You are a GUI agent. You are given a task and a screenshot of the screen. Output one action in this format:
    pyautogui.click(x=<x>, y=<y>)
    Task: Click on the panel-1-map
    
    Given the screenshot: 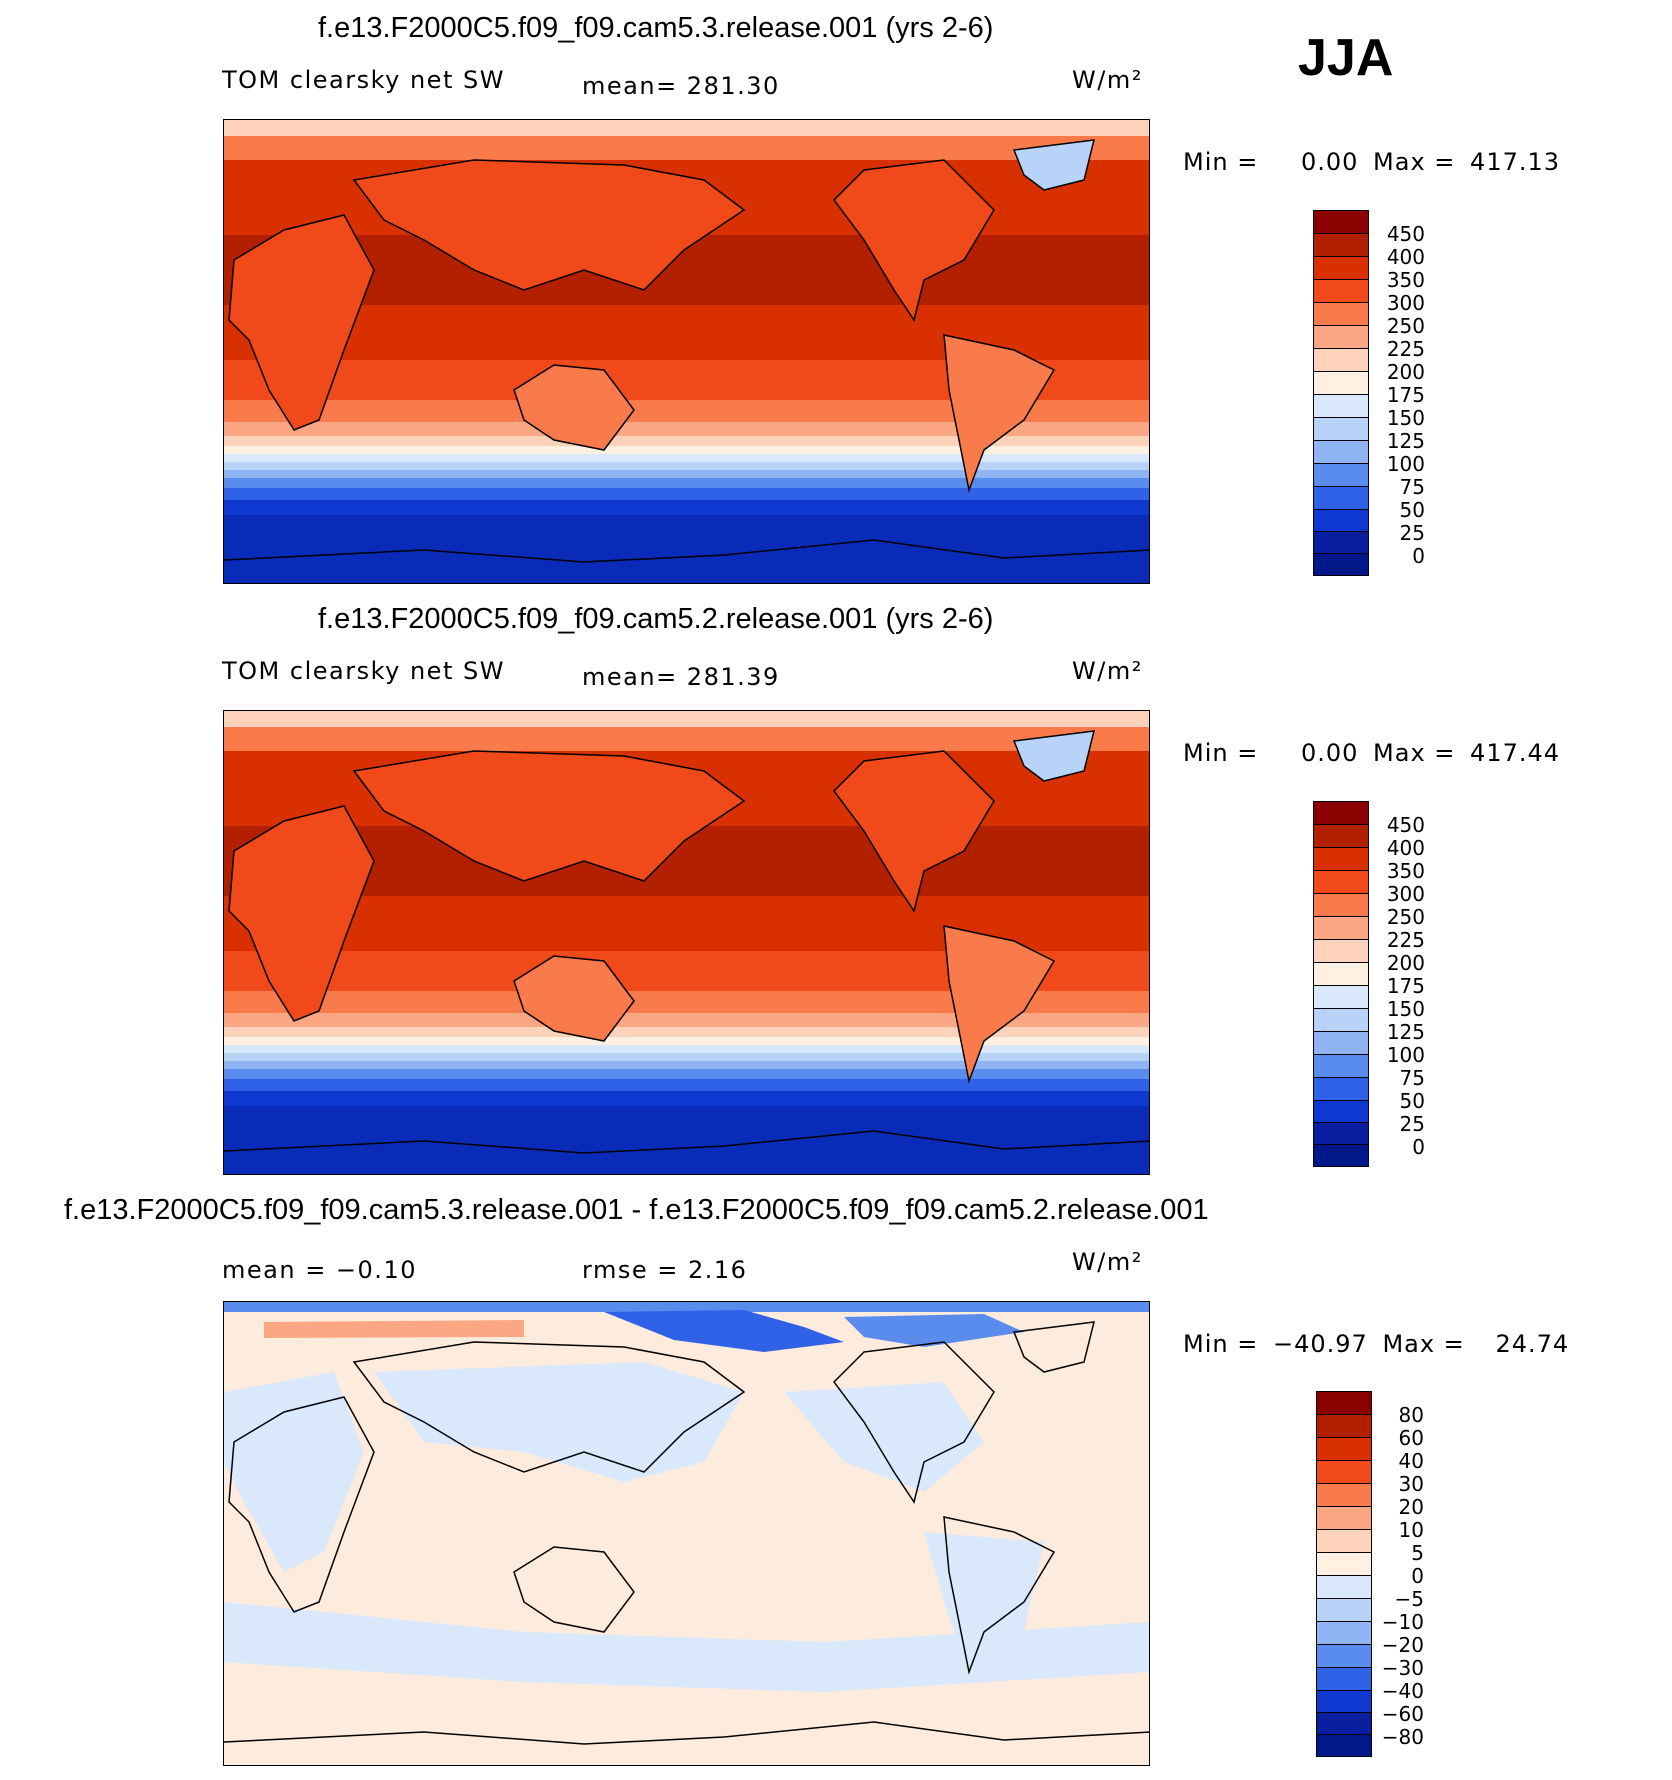 What is the action you would take?
    pyautogui.click(x=686, y=351)
    